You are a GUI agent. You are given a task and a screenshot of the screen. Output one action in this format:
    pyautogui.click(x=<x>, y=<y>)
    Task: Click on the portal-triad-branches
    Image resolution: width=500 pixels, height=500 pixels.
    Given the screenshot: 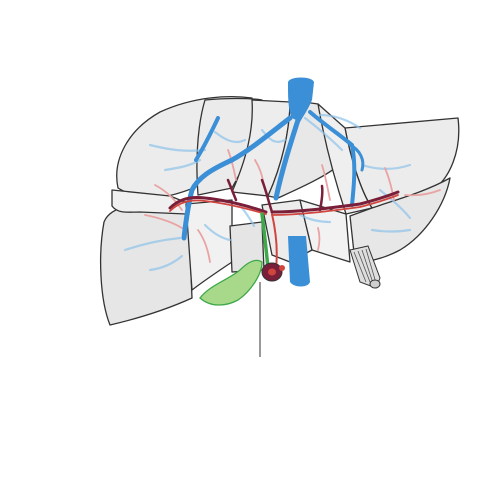 What is the action you would take?
    pyautogui.click(x=284, y=197)
    